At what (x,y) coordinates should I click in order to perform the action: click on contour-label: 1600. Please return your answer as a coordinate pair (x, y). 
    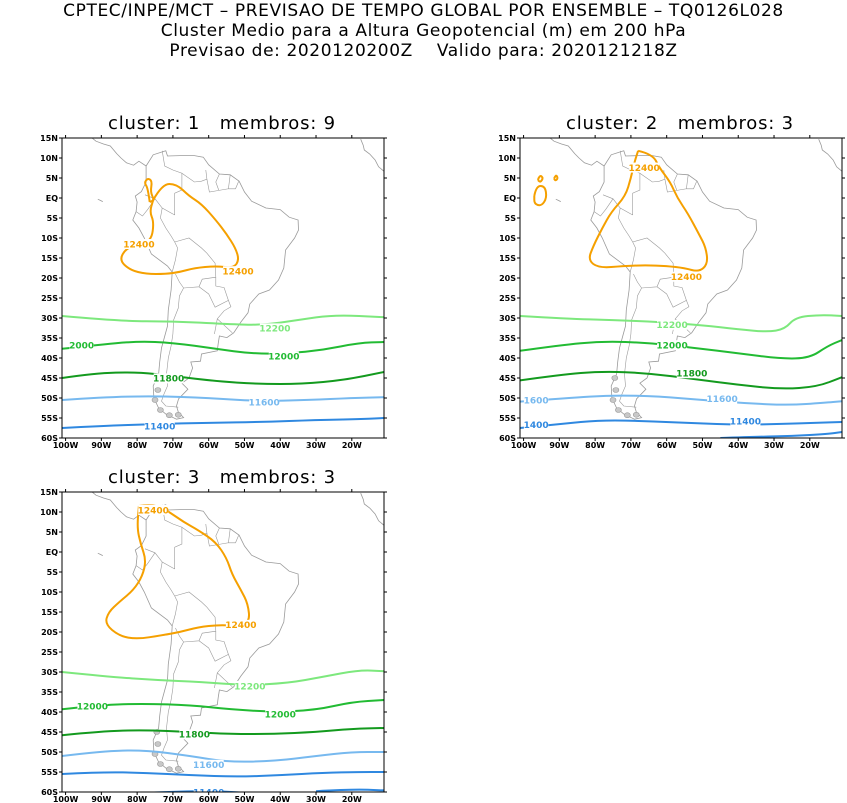
    Looking at the image, I should click on (536, 401).